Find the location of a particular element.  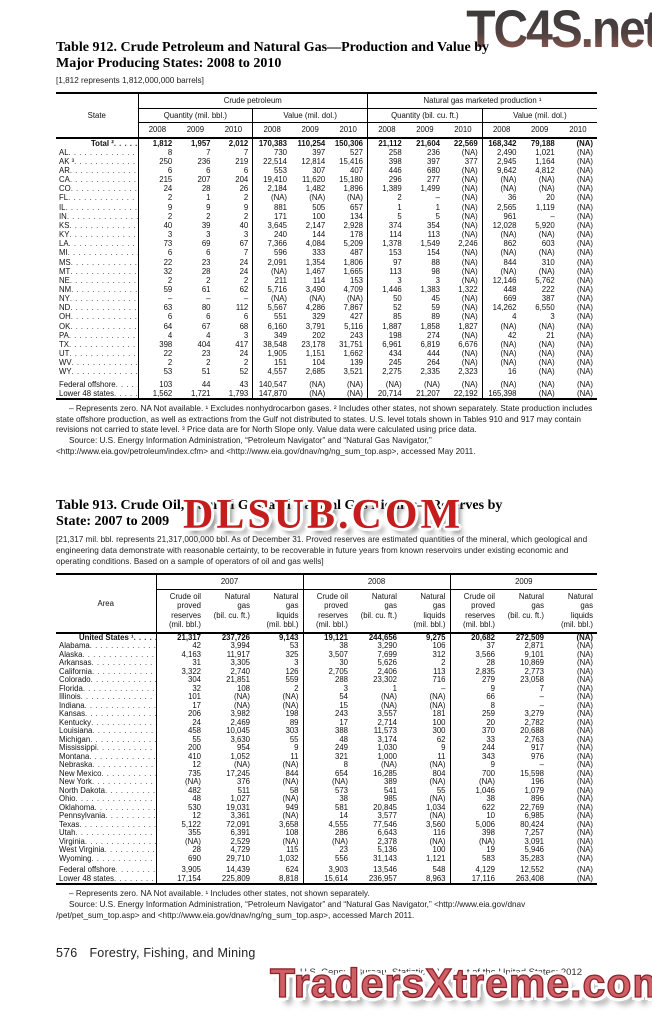

value-cell: 1,562 is located at coordinates (157, 393).